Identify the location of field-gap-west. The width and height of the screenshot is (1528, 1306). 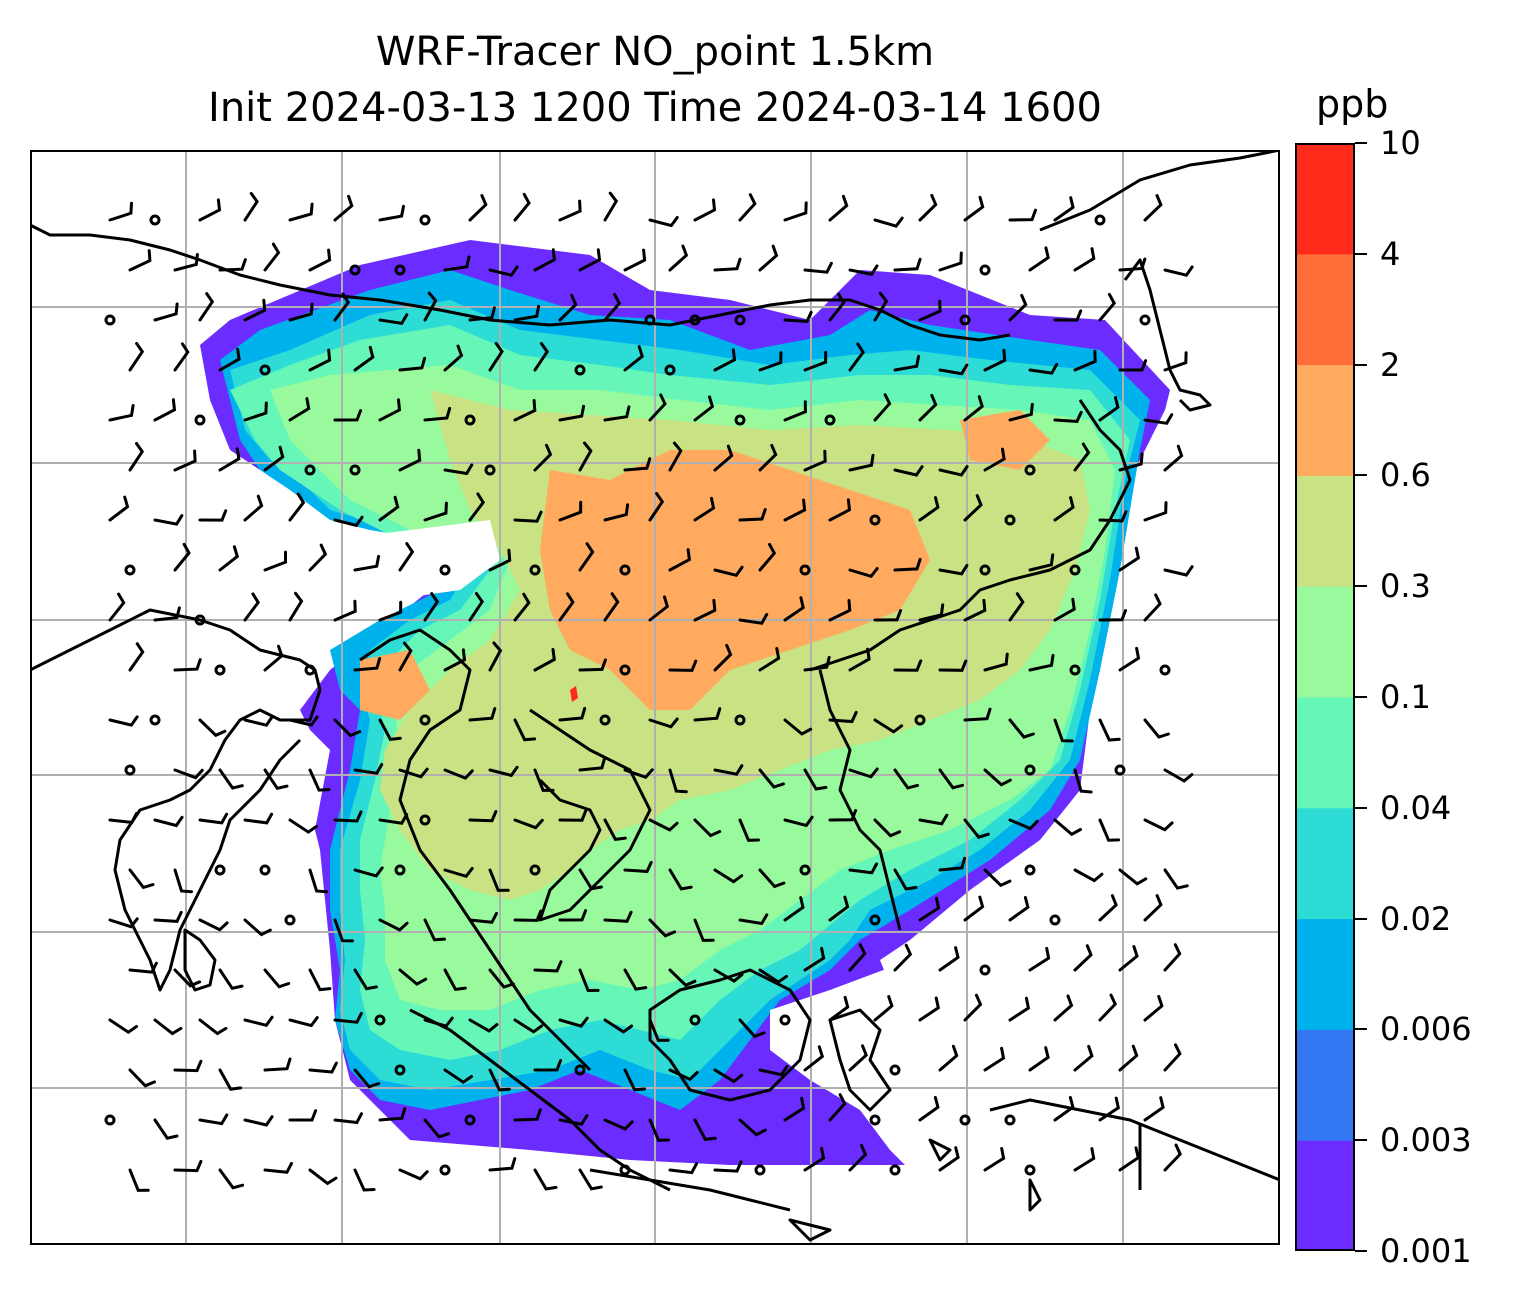
(410, 560).